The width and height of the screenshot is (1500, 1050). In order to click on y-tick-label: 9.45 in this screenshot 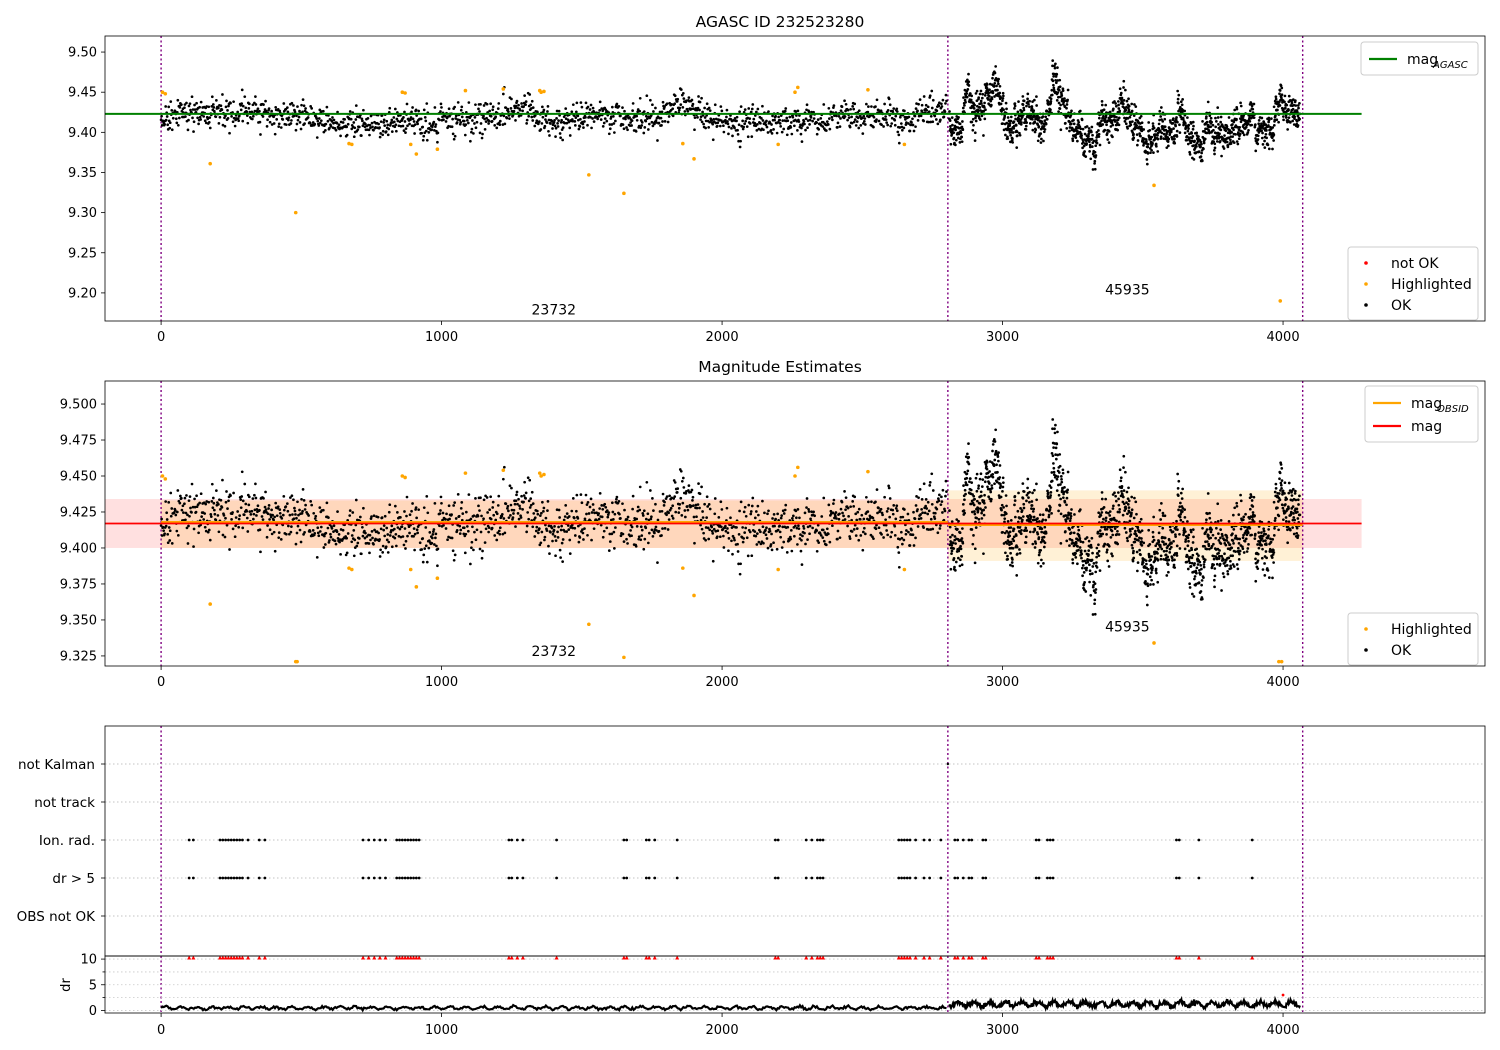, I will do `click(82, 93)`.